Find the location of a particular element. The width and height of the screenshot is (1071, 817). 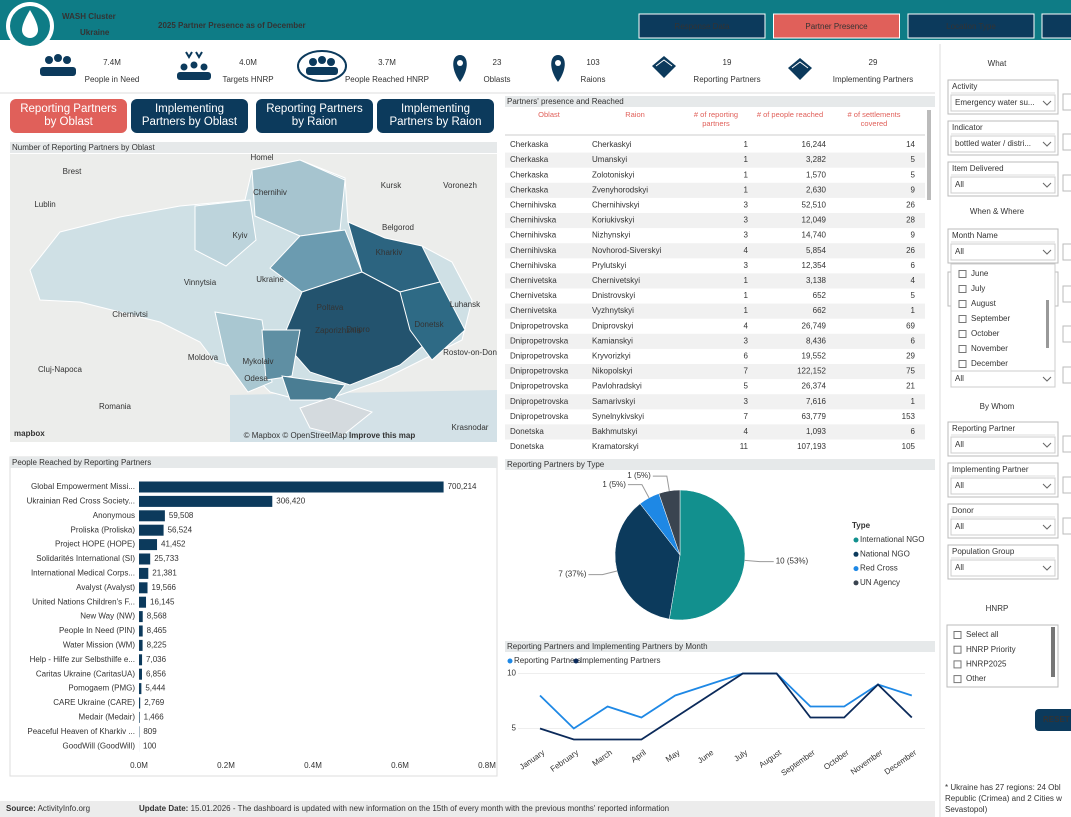

legend-swatch is located at coordinates (856, 540).